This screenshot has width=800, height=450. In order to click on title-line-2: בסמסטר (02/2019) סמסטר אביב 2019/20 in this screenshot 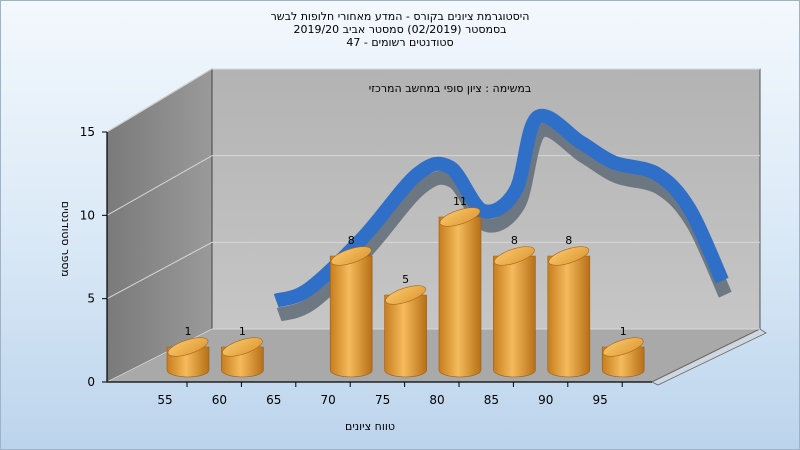, I will do `click(400, 29)`.